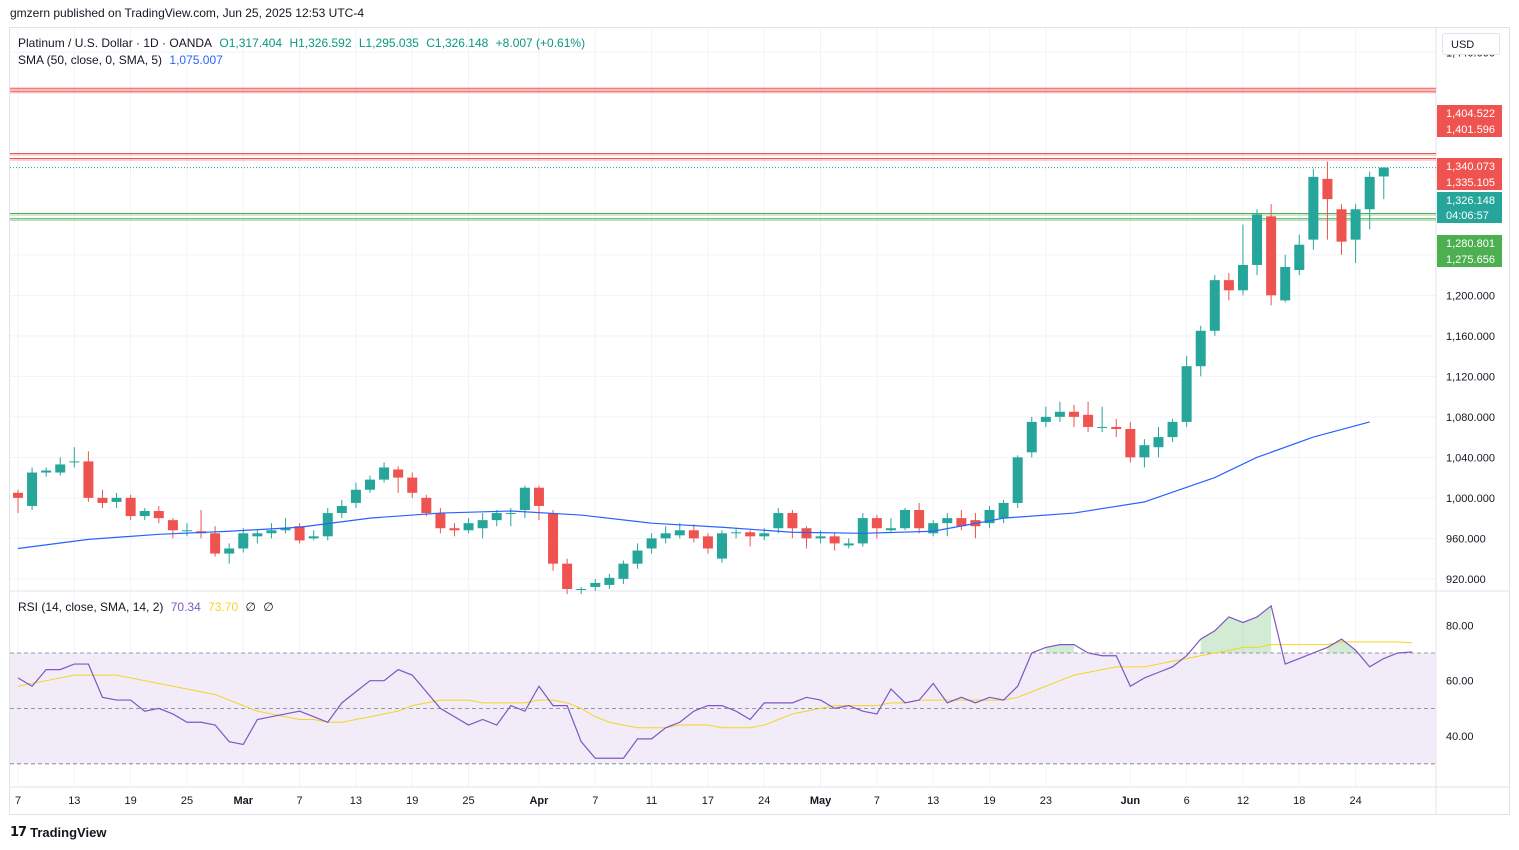  I want to click on time-tick-label: 17, so click(708, 801).